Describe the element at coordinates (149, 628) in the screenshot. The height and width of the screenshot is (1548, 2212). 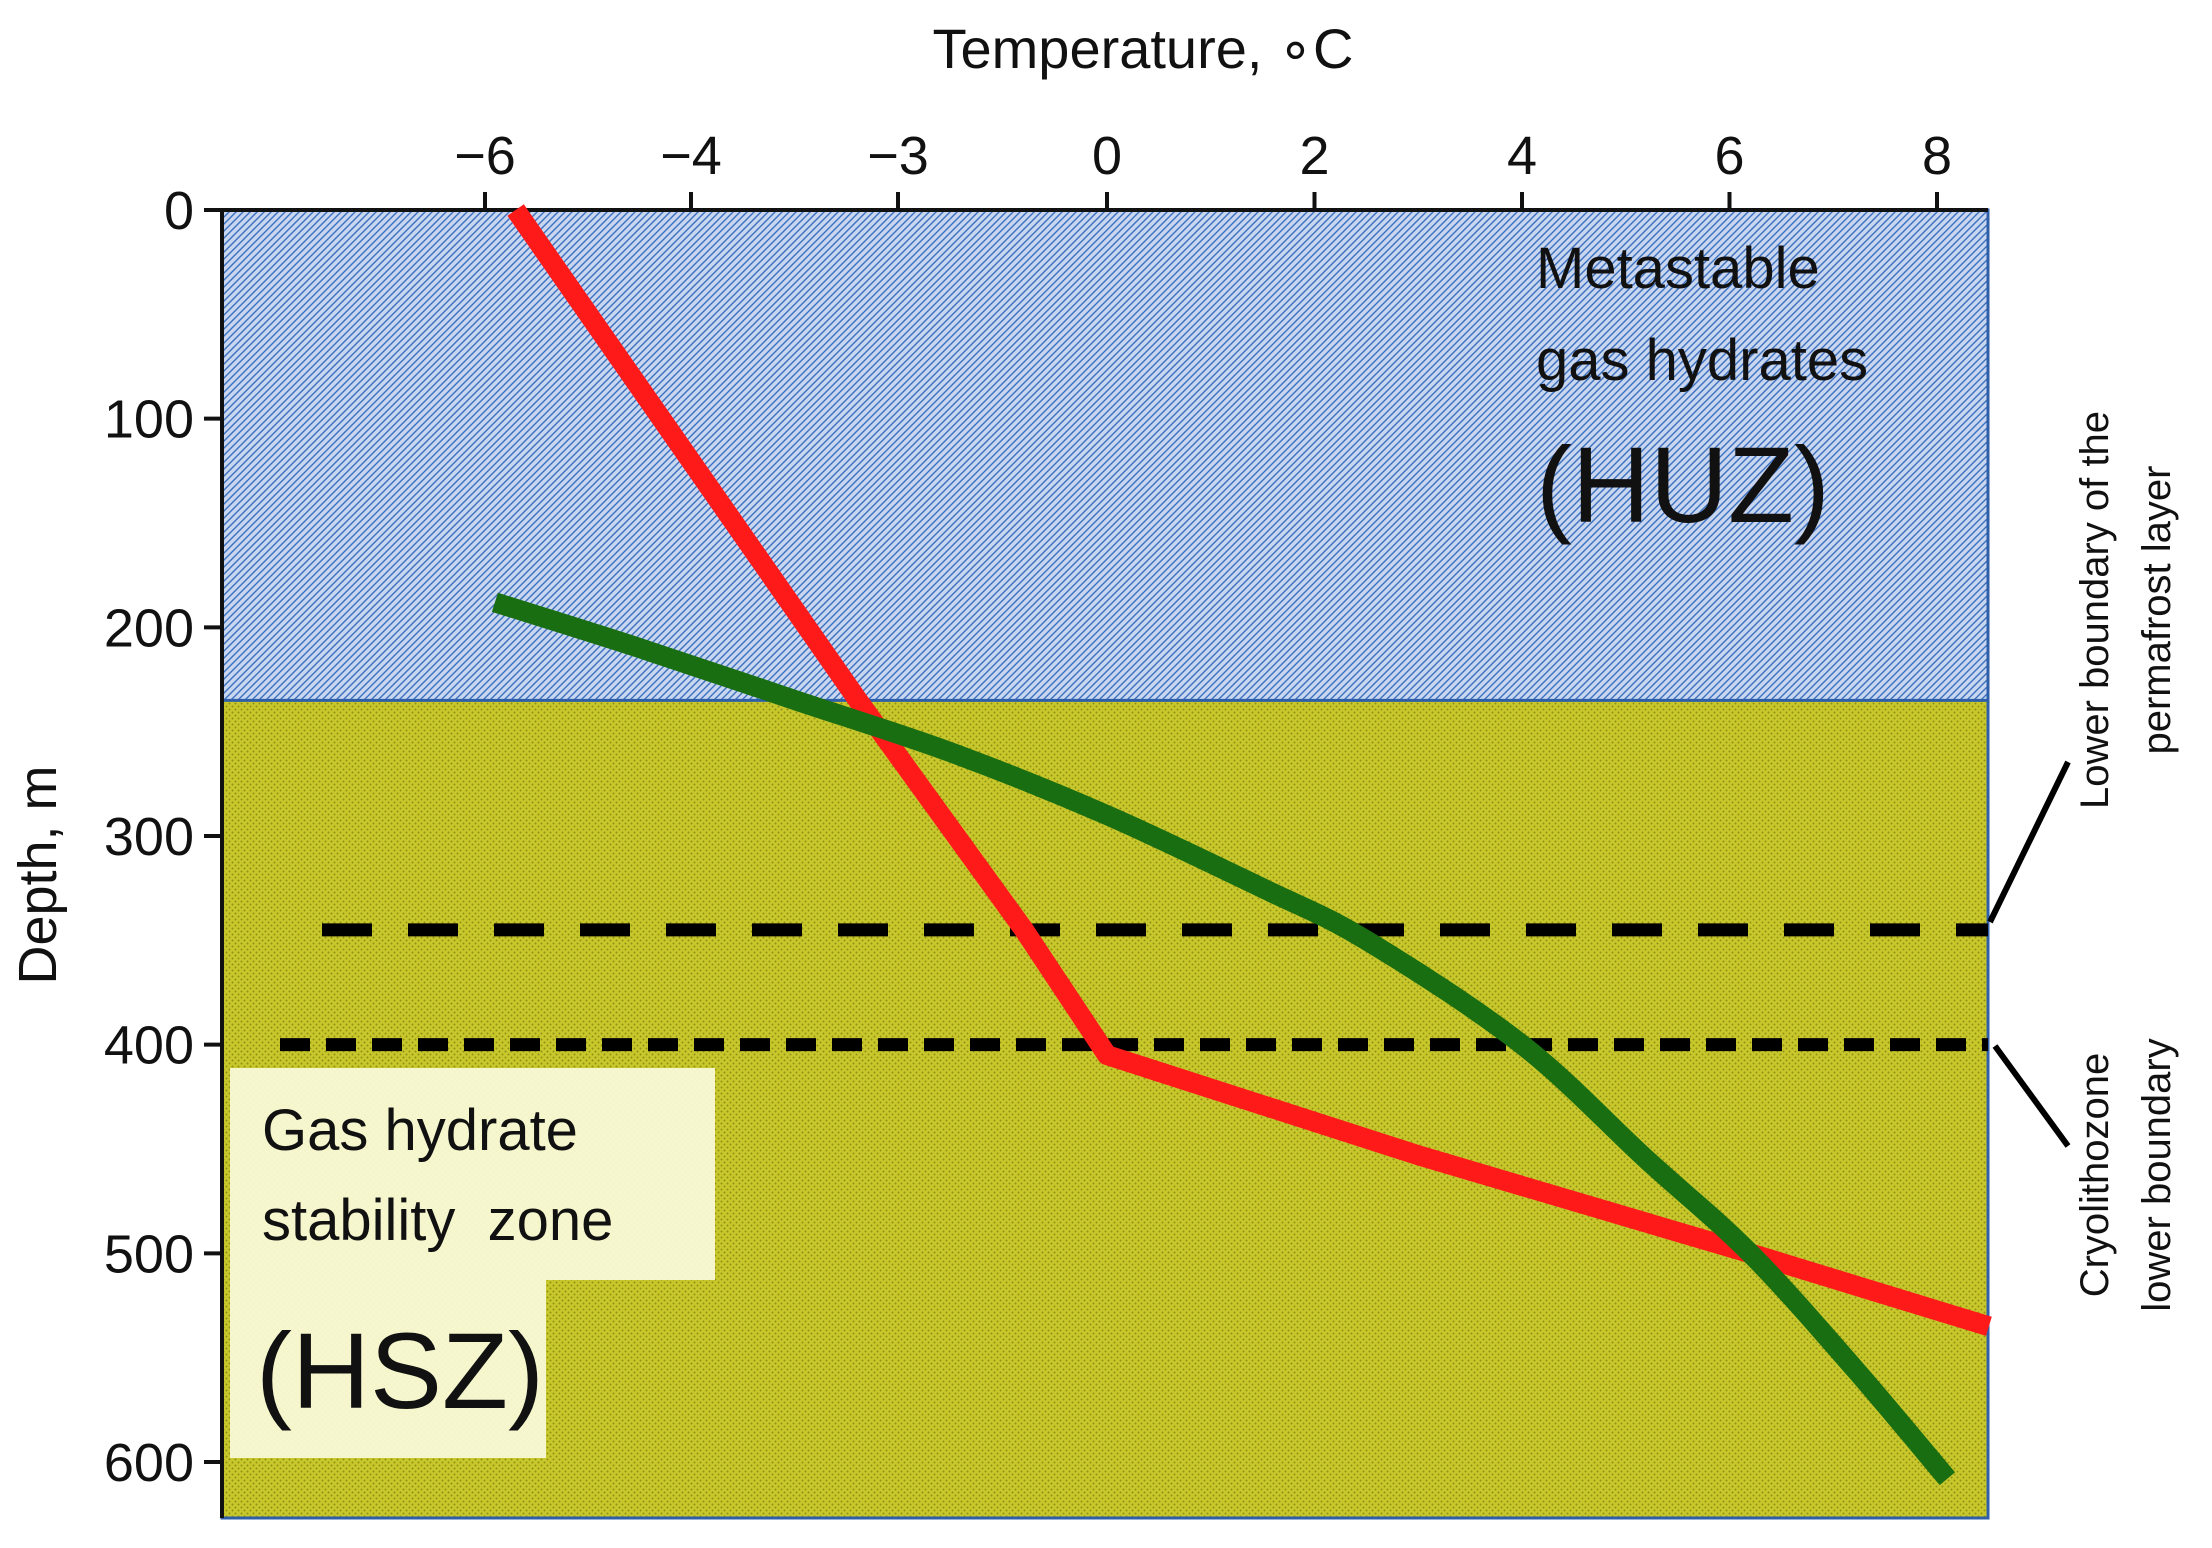
I see `y-tick-label: 200` at that location.